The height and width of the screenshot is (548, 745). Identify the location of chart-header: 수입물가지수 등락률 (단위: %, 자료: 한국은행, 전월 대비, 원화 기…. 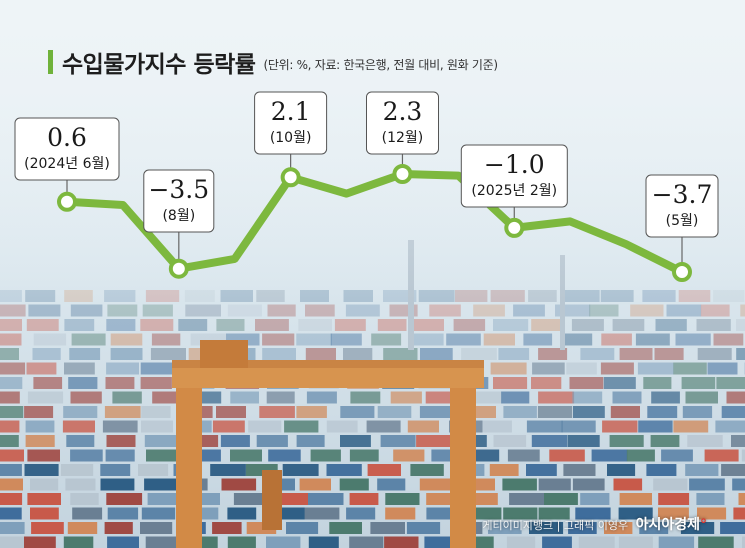
(273, 62).